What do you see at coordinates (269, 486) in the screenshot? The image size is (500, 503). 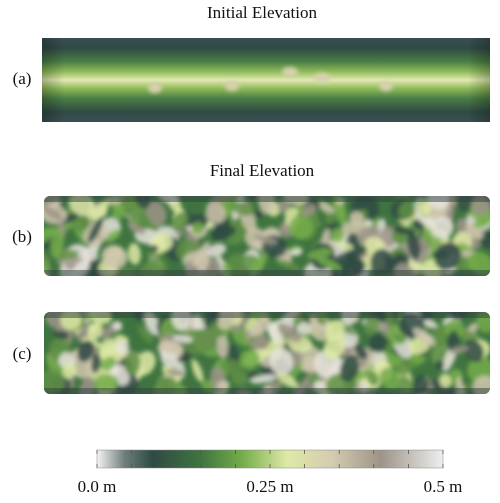 I see `colorbar-tick-label: 0.25 m` at bounding box center [269, 486].